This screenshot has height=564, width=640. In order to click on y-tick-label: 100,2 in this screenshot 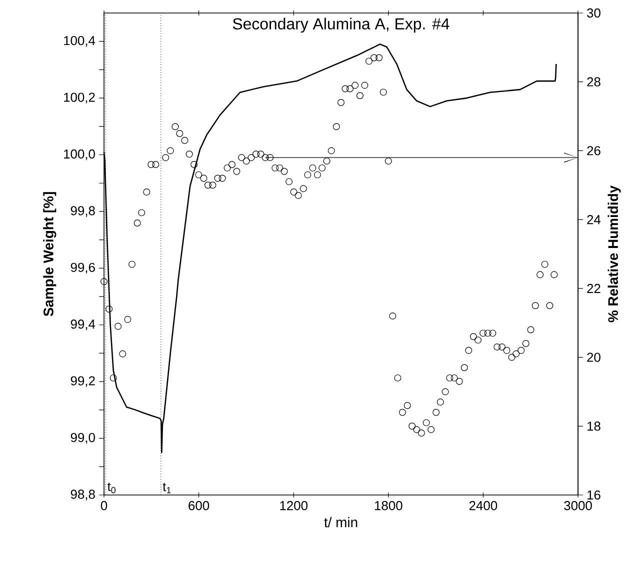, I will do `click(79, 98)`.